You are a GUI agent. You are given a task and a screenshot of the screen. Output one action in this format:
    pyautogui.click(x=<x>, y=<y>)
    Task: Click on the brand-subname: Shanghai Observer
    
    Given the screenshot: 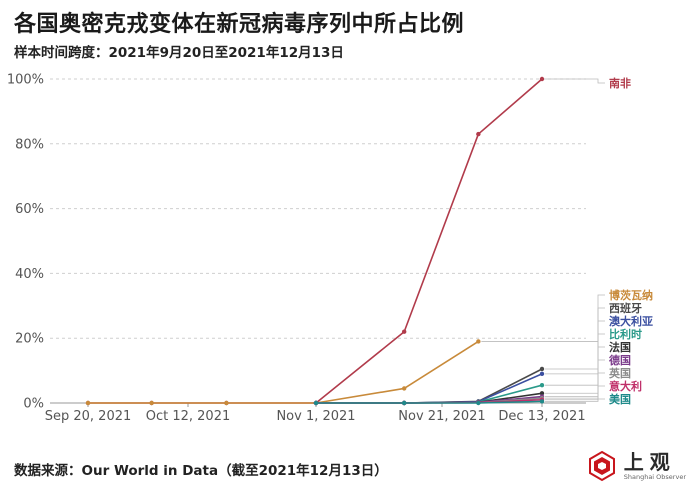 What is the action you would take?
    pyautogui.click(x=654, y=477)
    